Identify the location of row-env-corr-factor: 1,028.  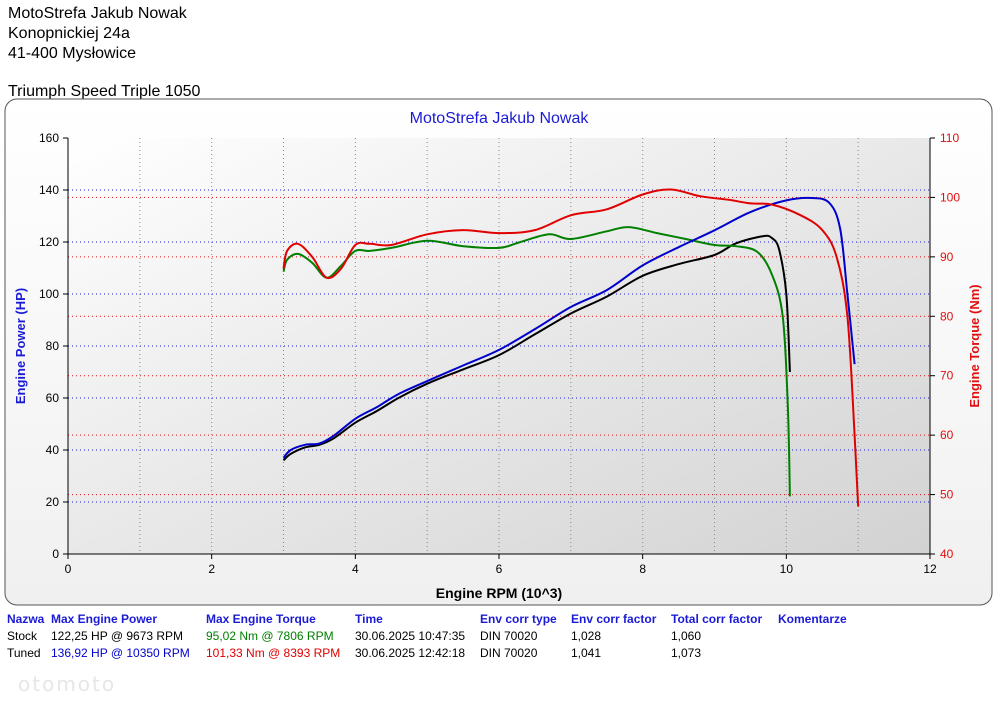
(586, 635).